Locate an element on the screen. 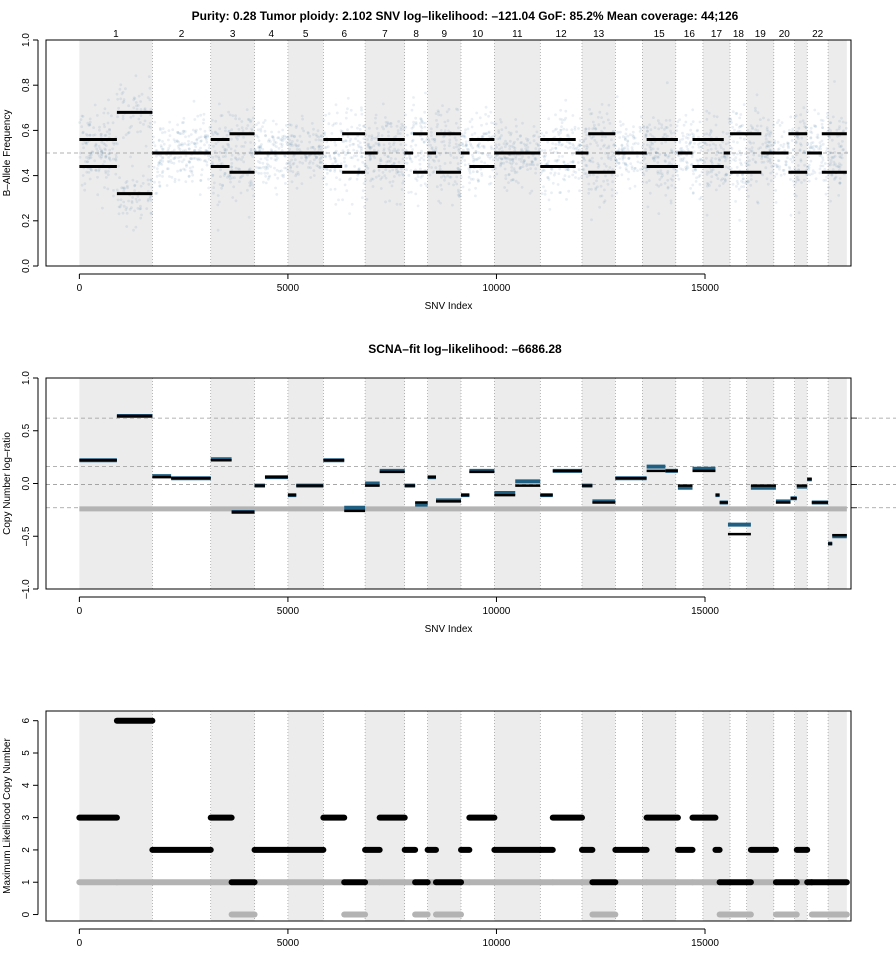 This screenshot has width=896, height=959. y-tick-label: 5 is located at coordinates (26, 753).